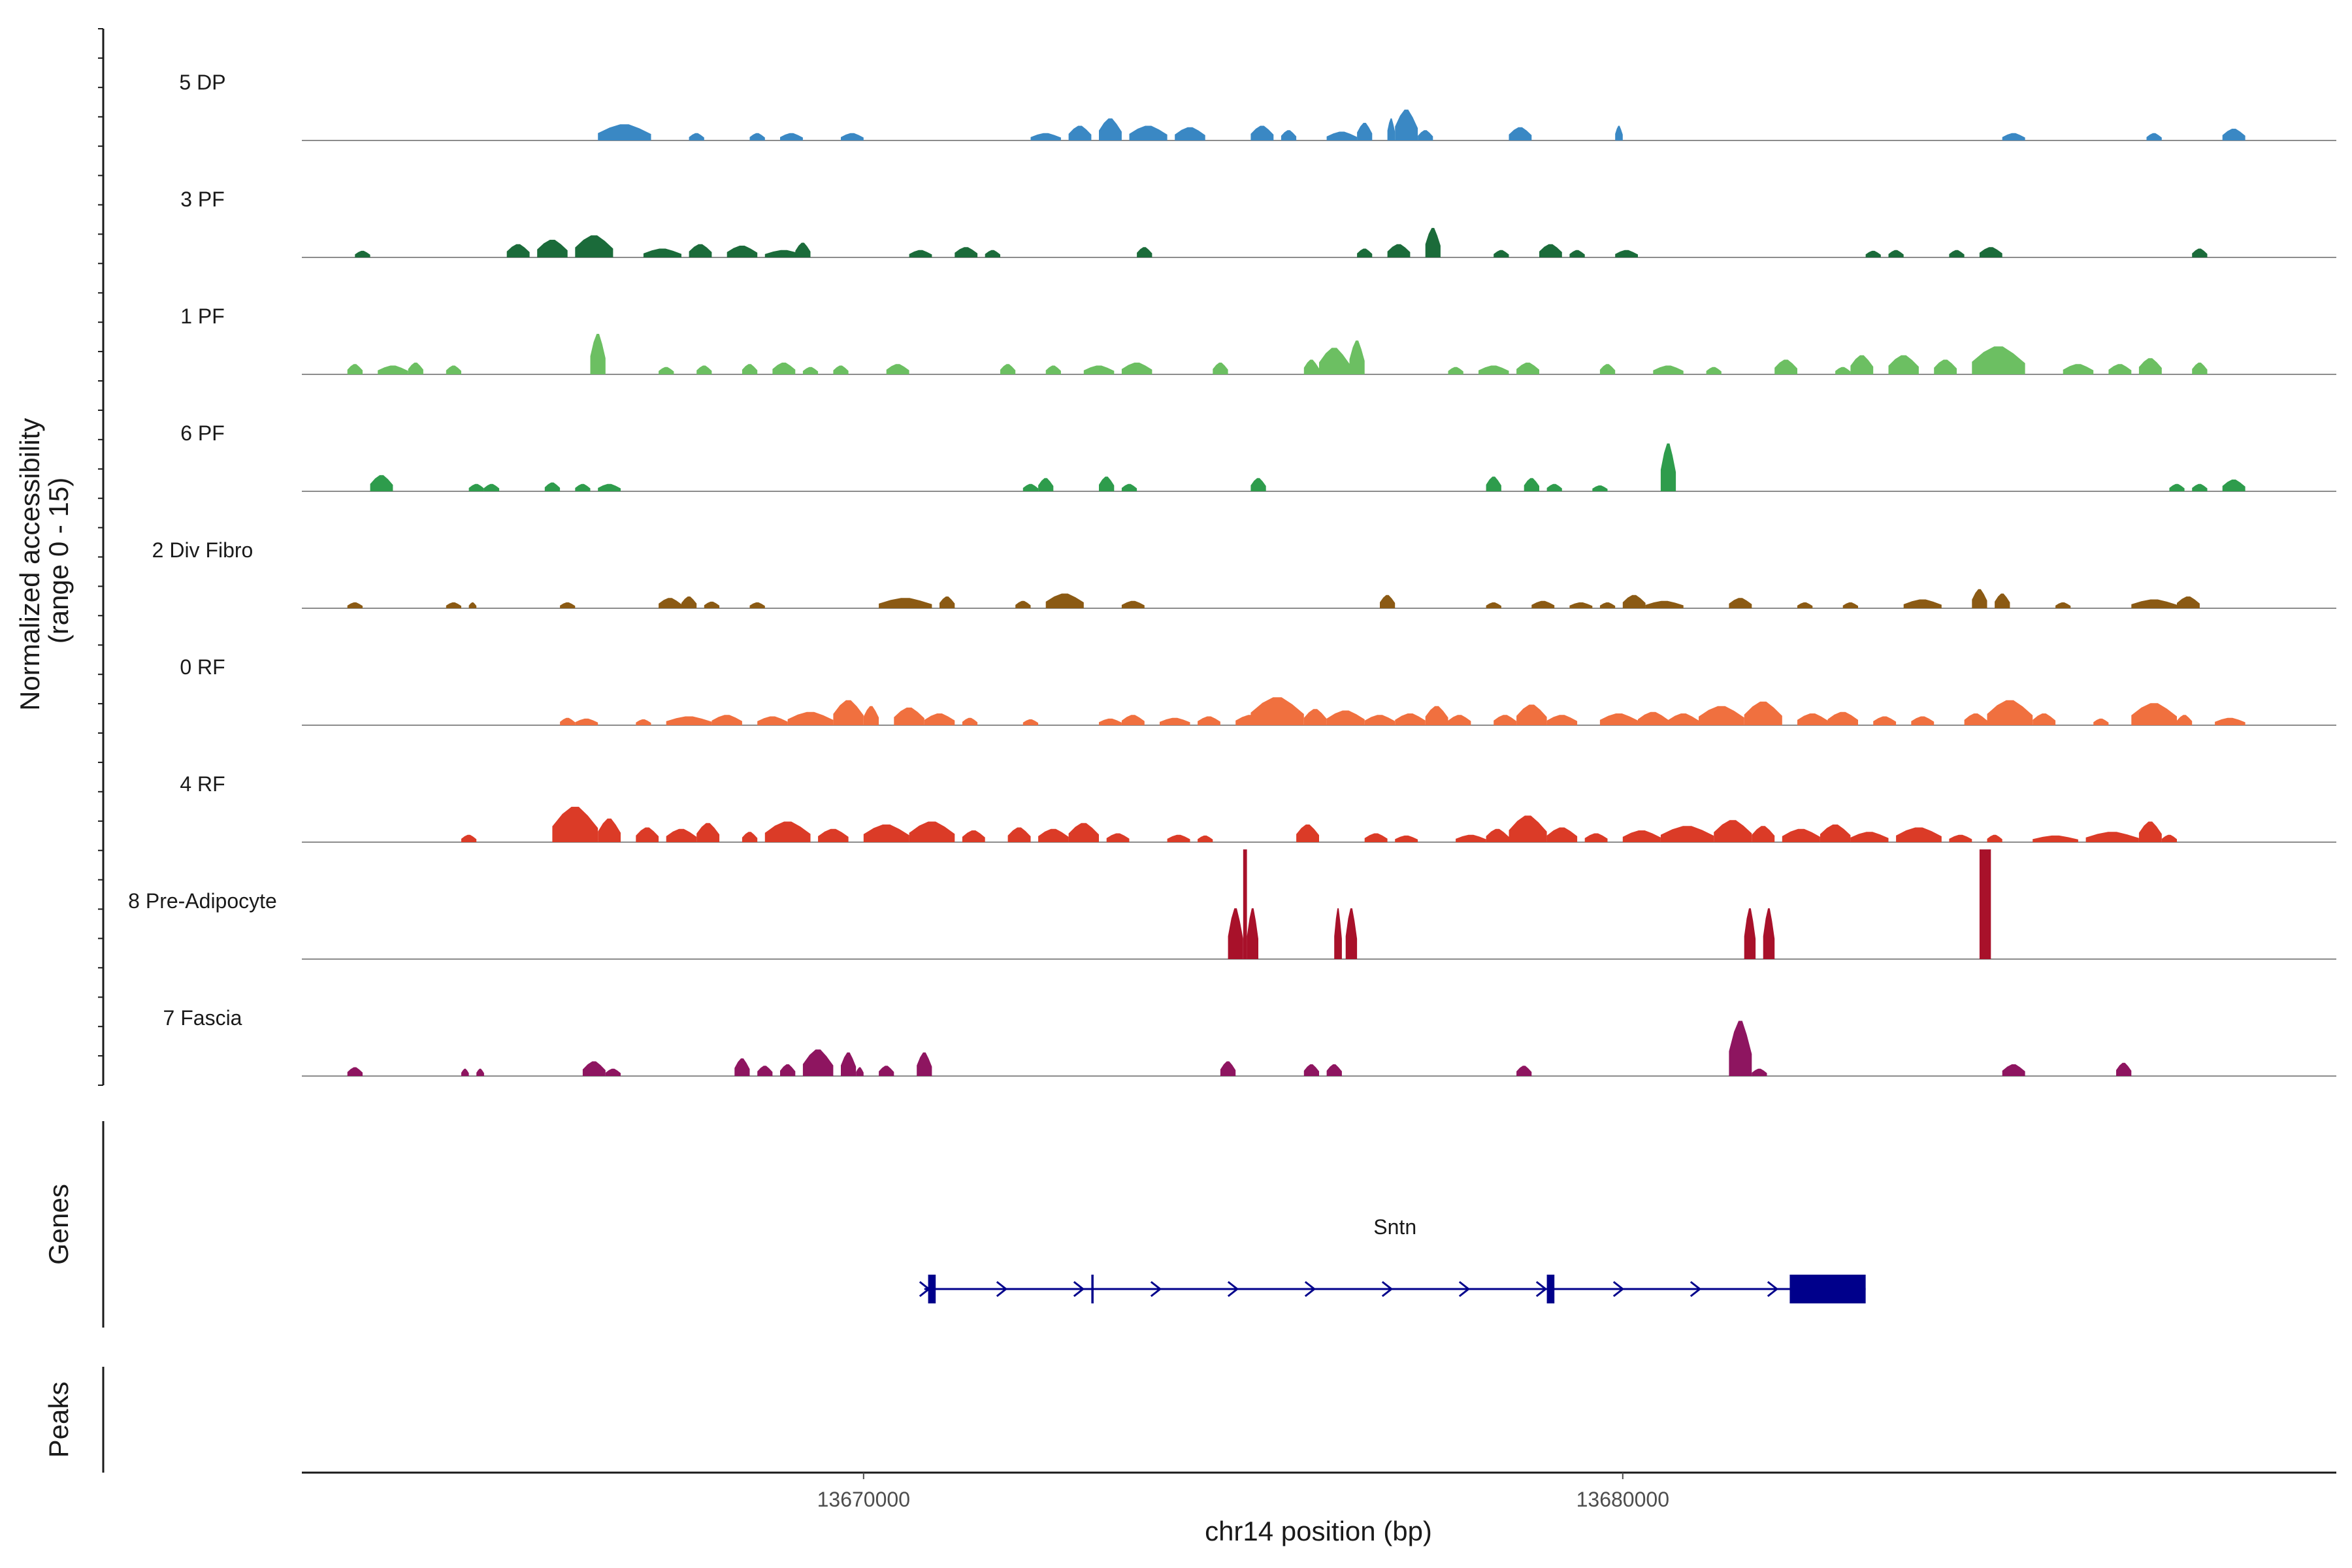 This screenshot has width=2352, height=1568. I want to click on track-label: 0 RF, so click(202, 667).